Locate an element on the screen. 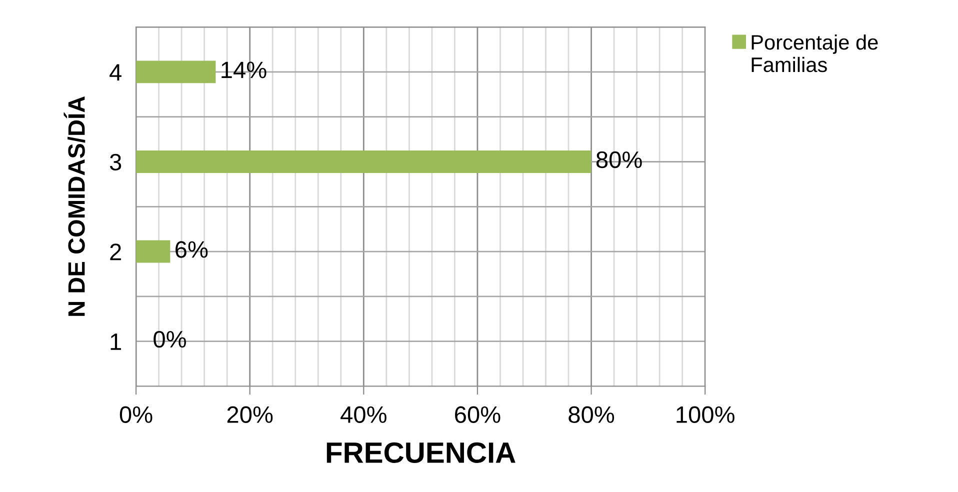 This screenshot has height=492, width=958. legend-label: Porcentaje de Familias is located at coordinates (815, 53).